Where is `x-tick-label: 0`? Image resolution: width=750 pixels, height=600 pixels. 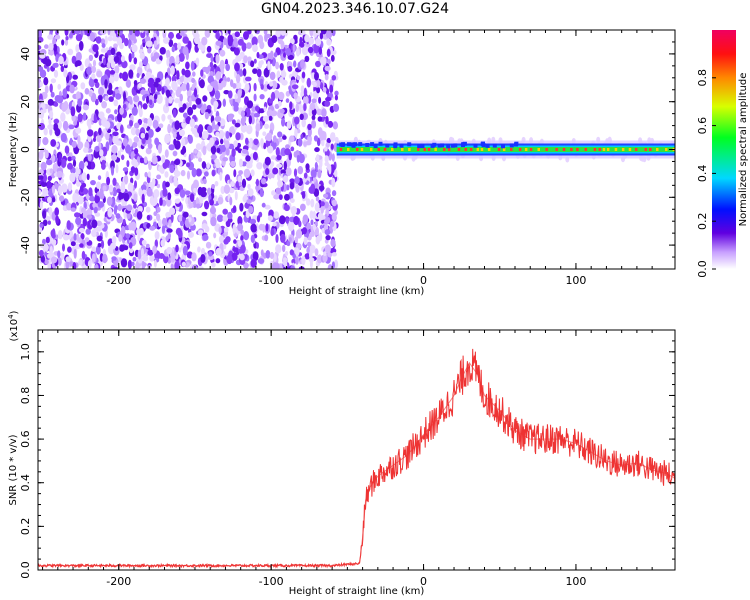 x-tick-label: 0 is located at coordinates (423, 280).